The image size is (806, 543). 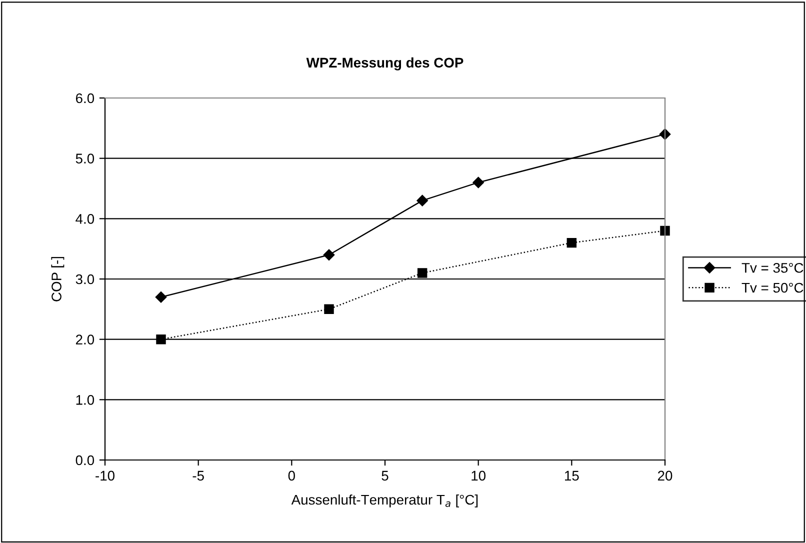 What do you see at coordinates (105, 475) in the screenshot?
I see `x-tick-label: -10` at bounding box center [105, 475].